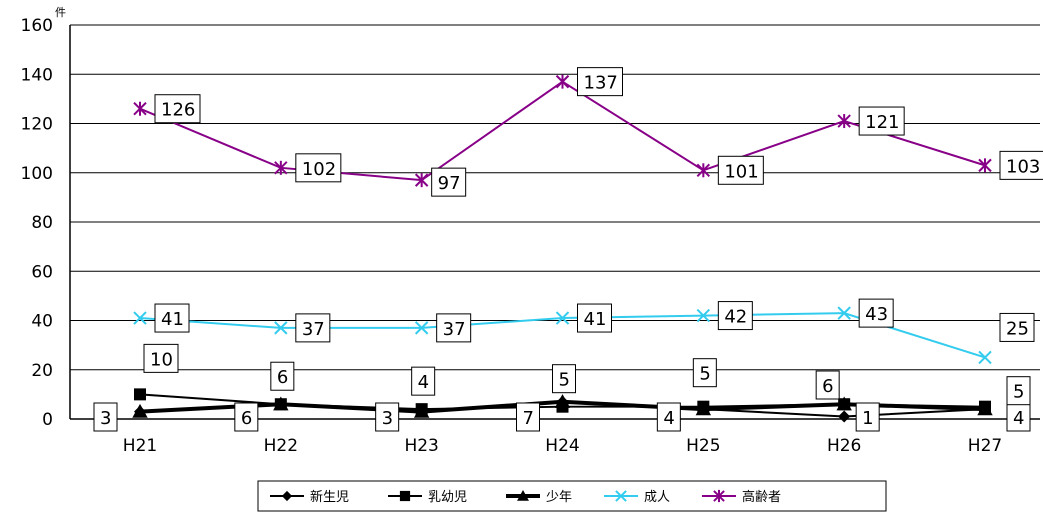  I want to click on legend-label-新生児: 新生児, so click(329, 497).